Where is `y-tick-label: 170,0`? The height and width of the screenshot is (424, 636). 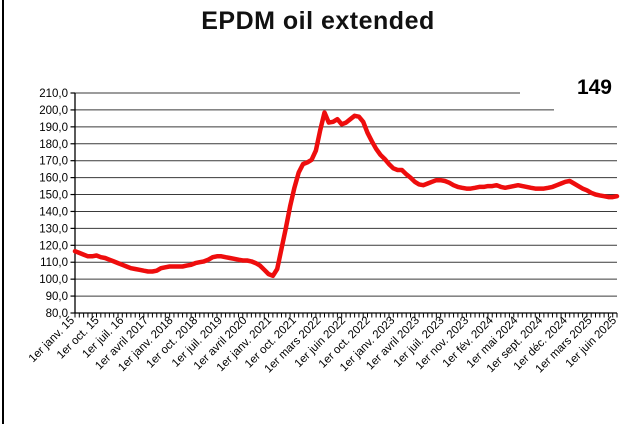 y-tick-label: 170,0 is located at coordinates (53, 162).